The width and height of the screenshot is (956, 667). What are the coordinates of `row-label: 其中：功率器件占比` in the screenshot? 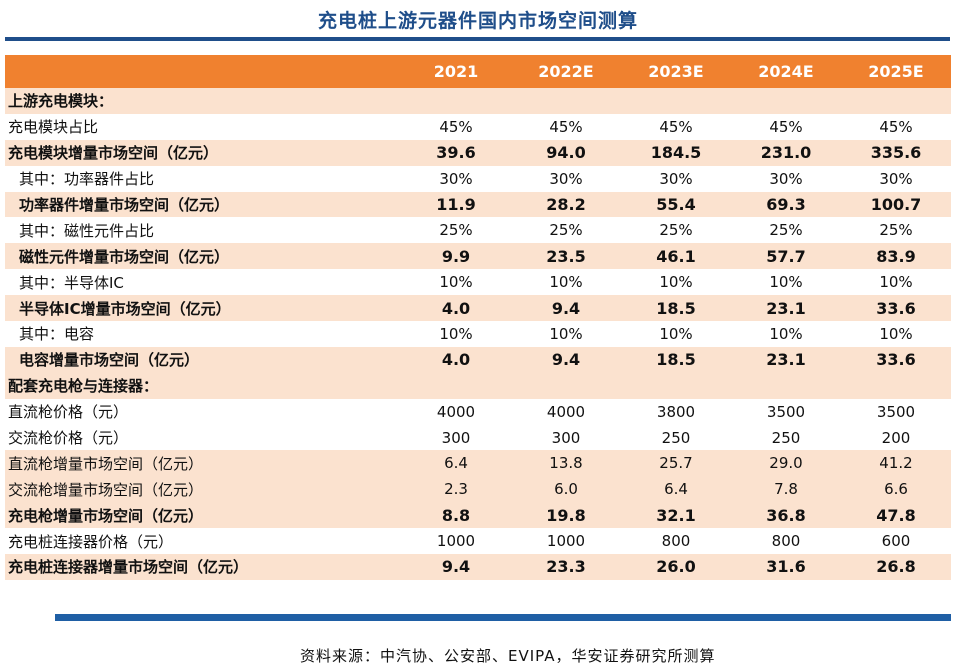 It's located at (87, 179).